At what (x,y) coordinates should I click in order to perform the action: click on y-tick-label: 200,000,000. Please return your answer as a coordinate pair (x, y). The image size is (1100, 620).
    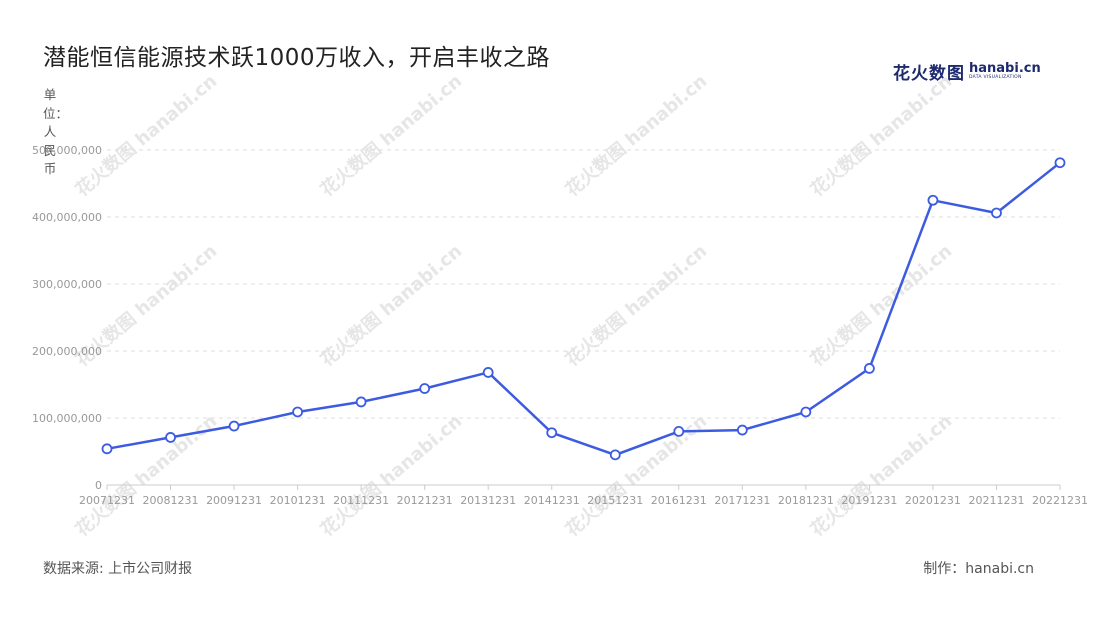
    Looking at the image, I should click on (67, 351).